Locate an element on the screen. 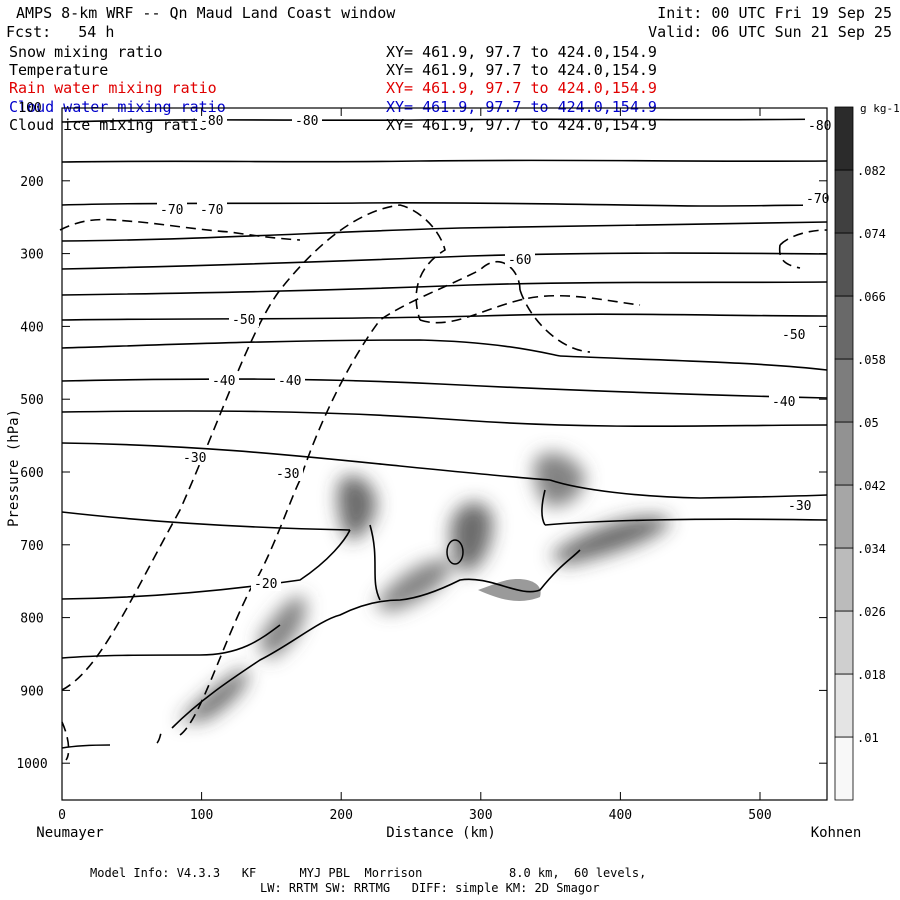 The width and height of the screenshot is (900, 900). y-tick-label: 400 is located at coordinates (31, 327).